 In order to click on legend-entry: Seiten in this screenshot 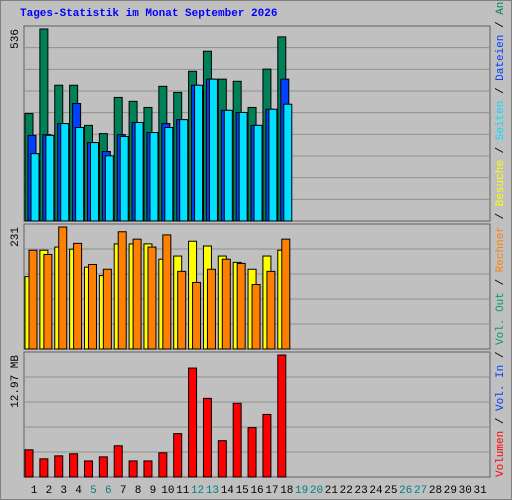, I will do `click(501, 121)`.